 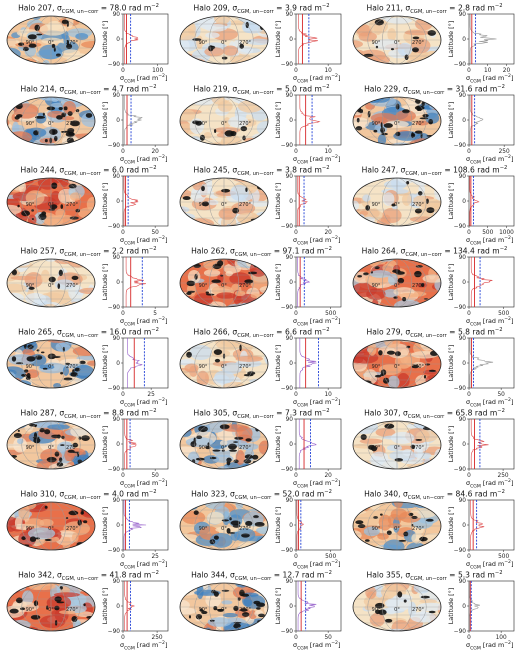 What do you see at coordinates (220, 413) in the screenshot?
I see `halo-id: 305` at bounding box center [220, 413].